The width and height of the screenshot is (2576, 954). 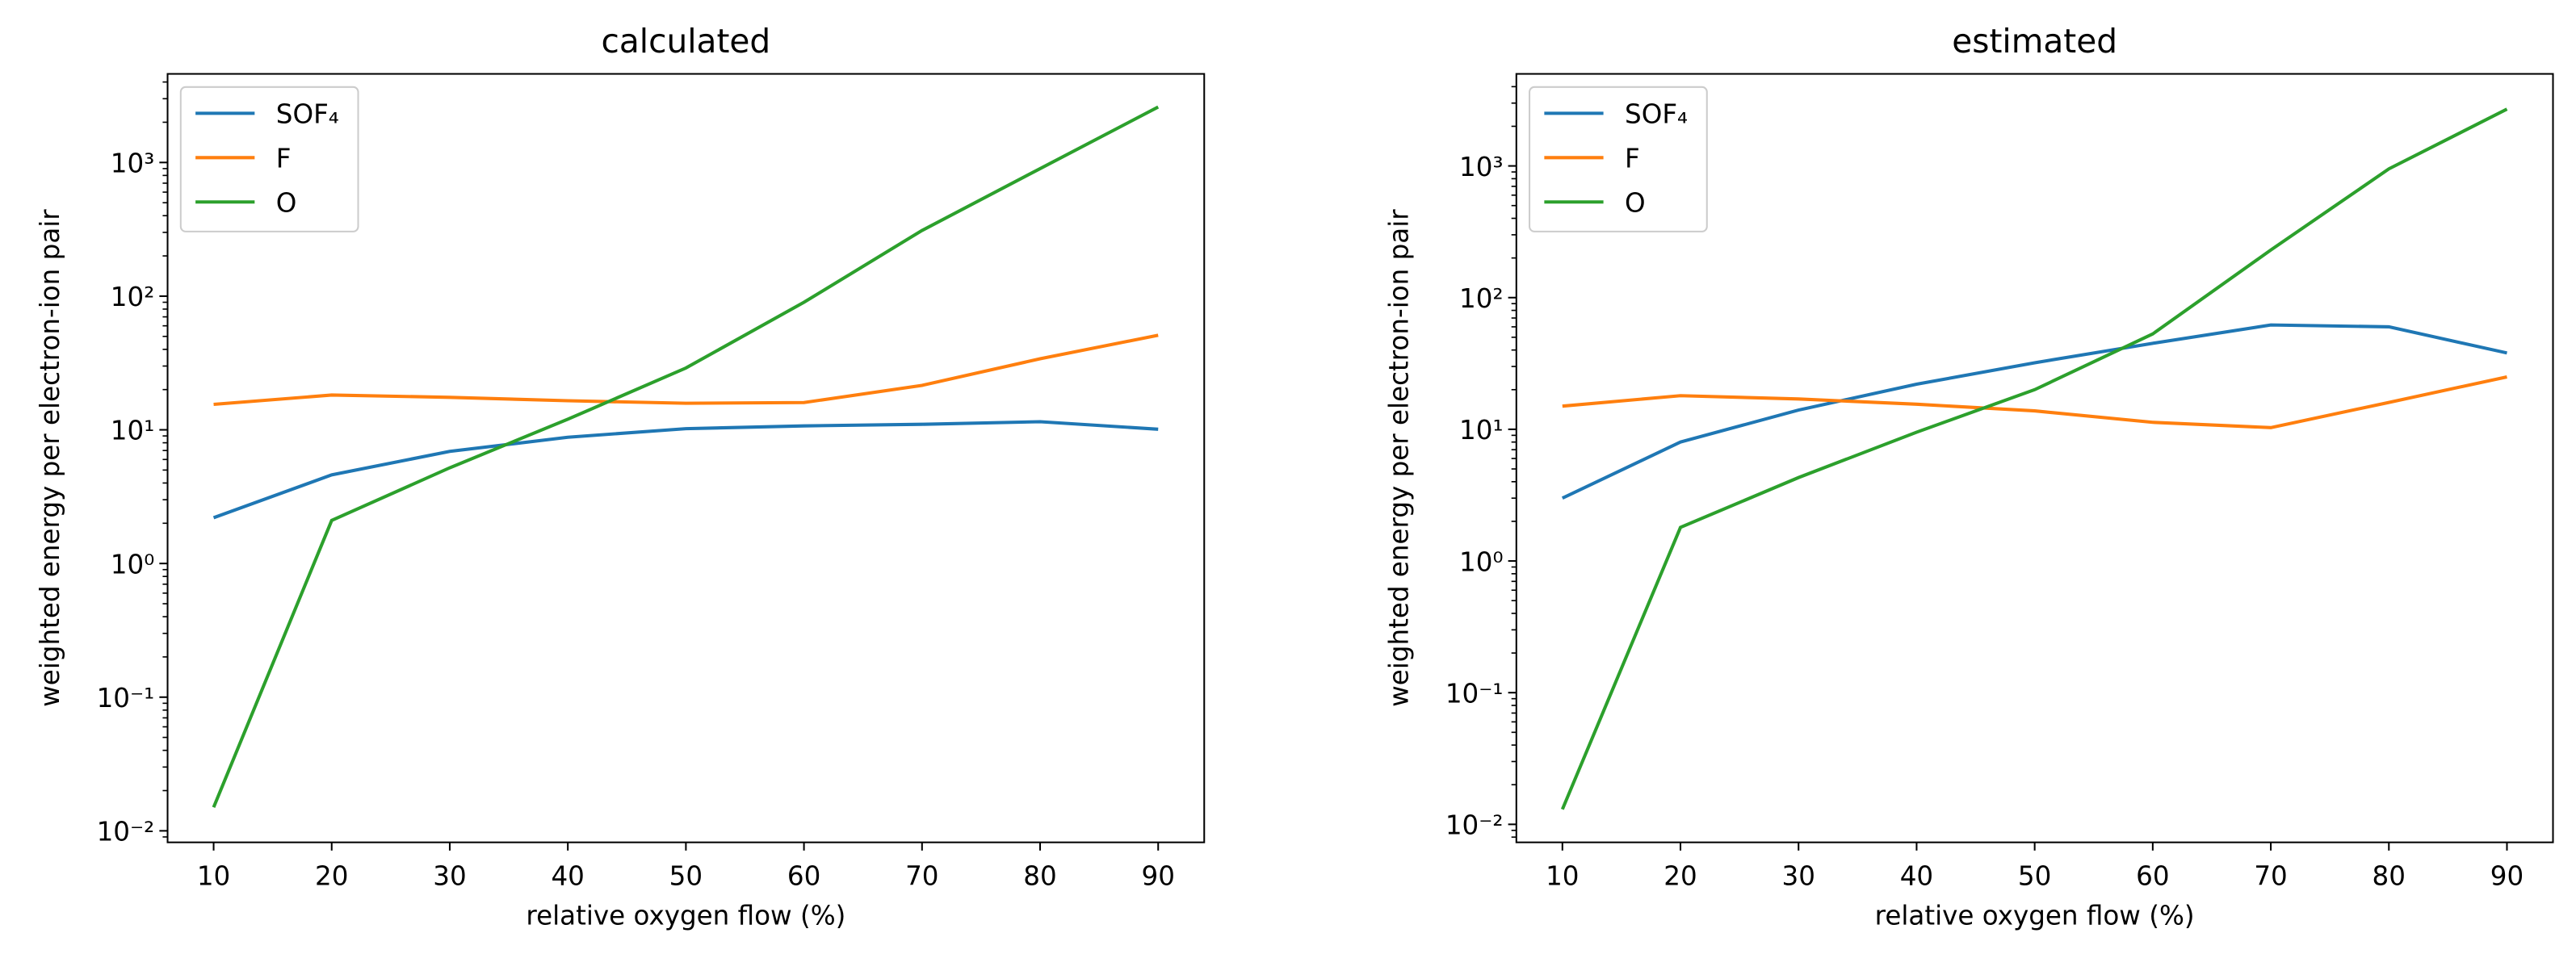 What do you see at coordinates (686, 41) in the screenshot?
I see `chart-title: calculated` at bounding box center [686, 41].